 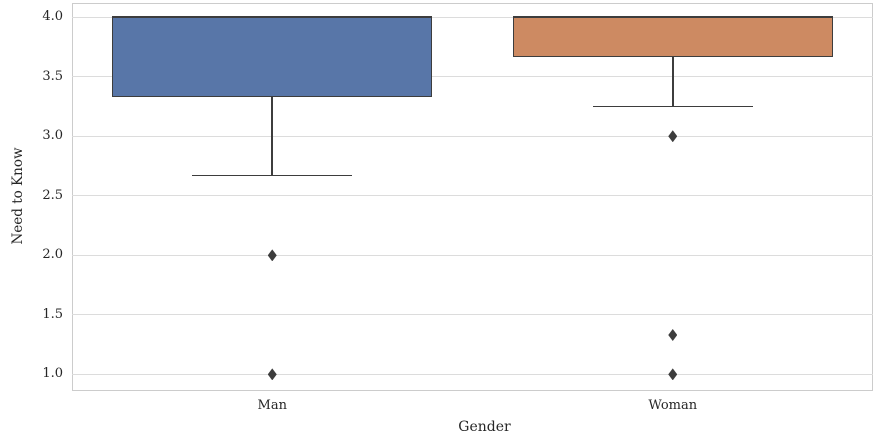 I want to click on x-axis-label: Gender, so click(x=484, y=427).